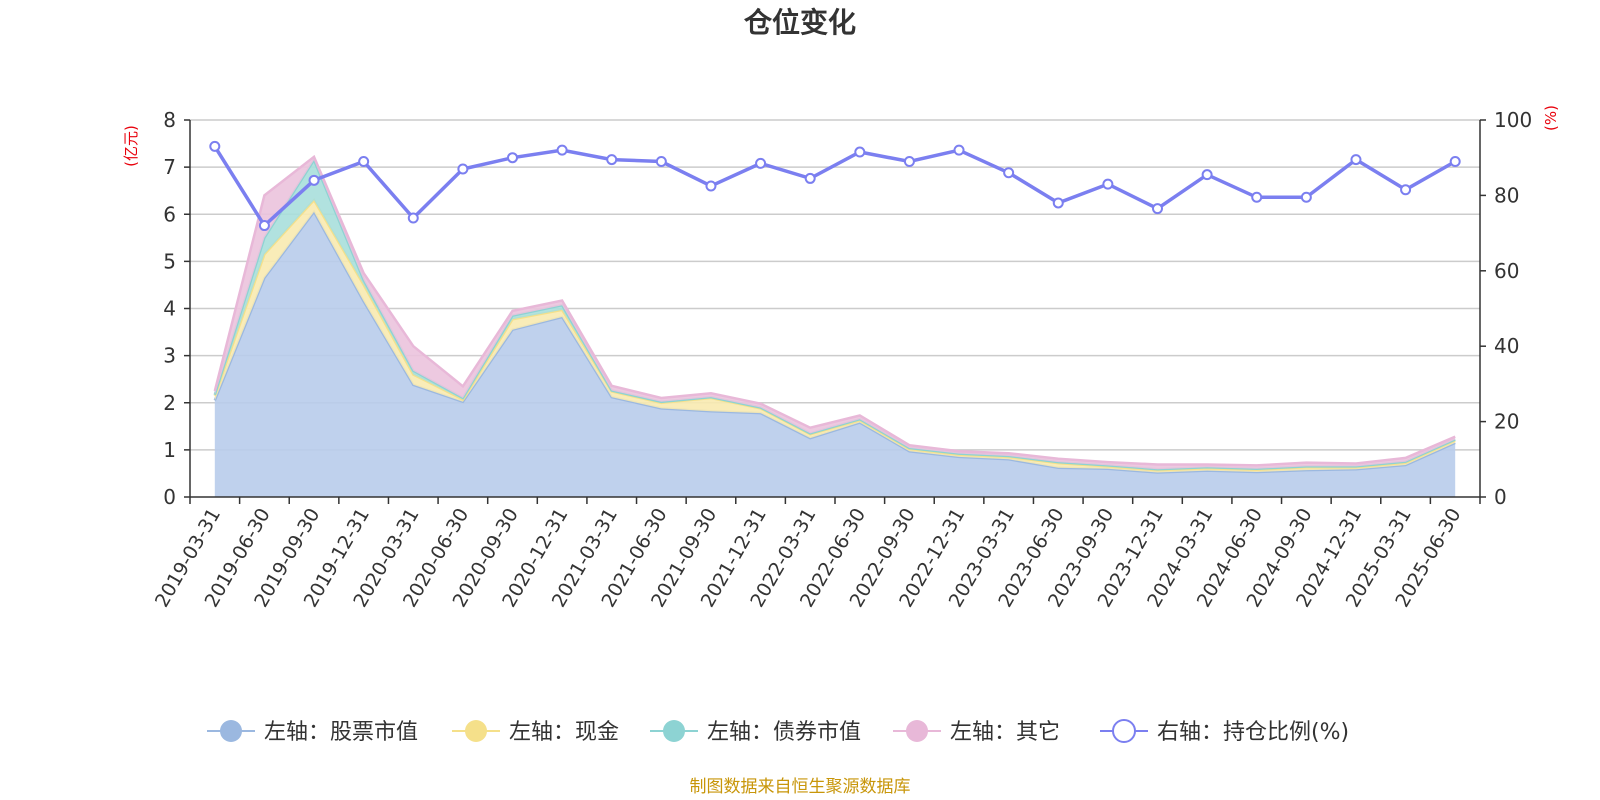 The width and height of the screenshot is (1600, 800). Describe the element at coordinates (784, 732) in the screenshot. I see `legend-label: 左轴：债券市值` at that location.